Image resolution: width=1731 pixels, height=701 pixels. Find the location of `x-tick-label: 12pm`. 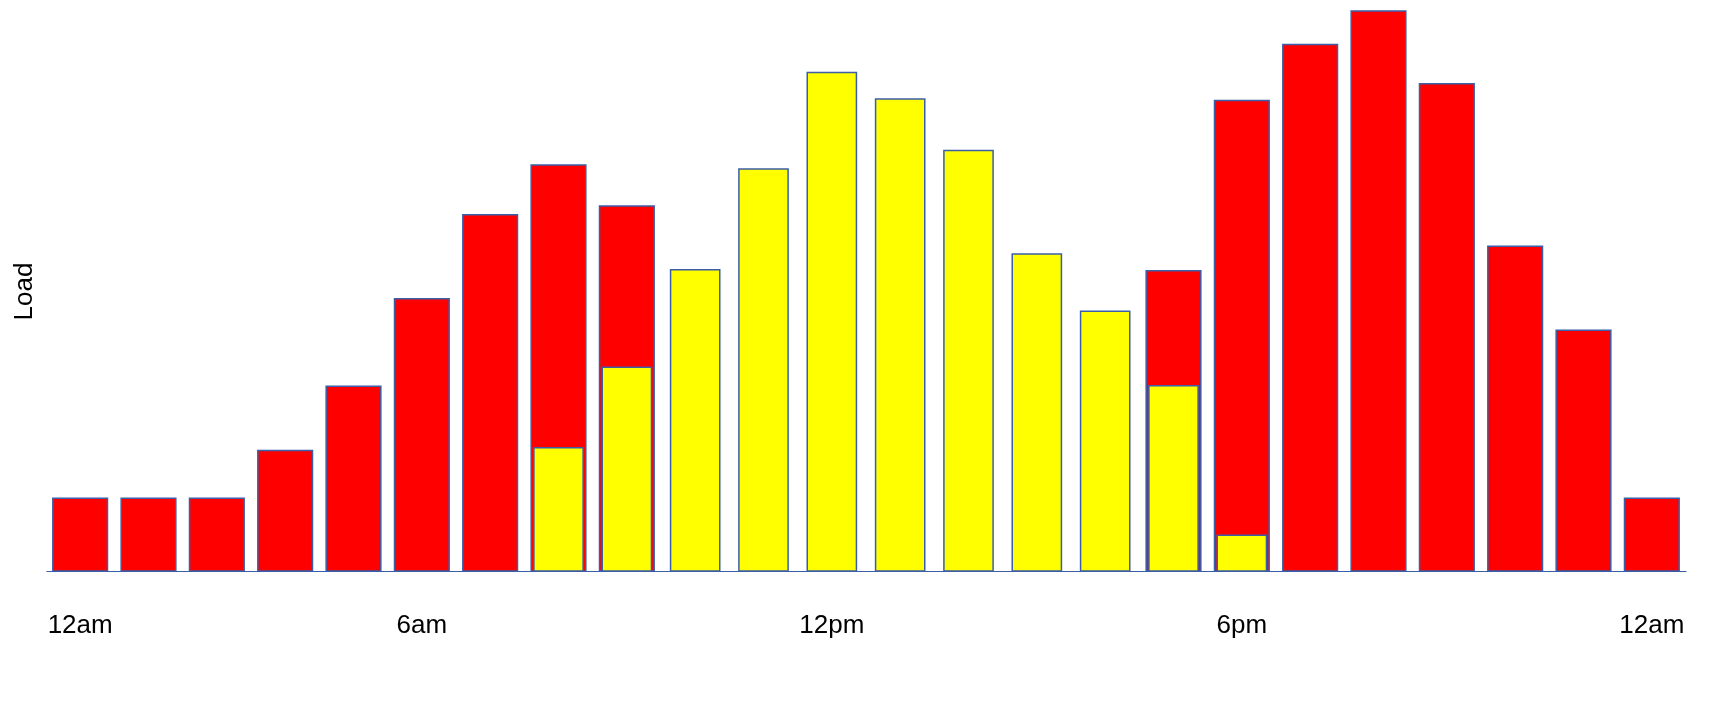

x-tick-label: 12pm is located at coordinates (832, 623).